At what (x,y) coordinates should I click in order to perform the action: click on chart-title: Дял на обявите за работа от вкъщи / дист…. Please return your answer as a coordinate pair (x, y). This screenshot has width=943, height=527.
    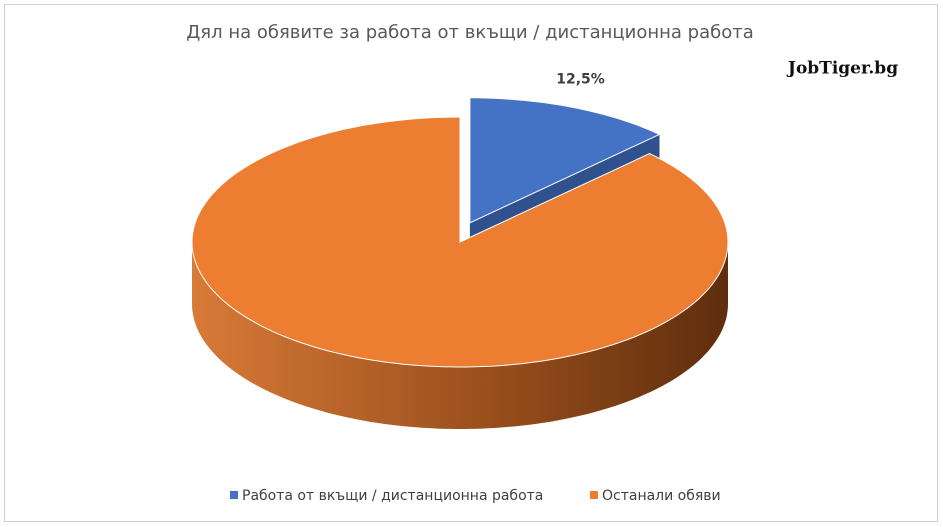
    Looking at the image, I should click on (470, 32).